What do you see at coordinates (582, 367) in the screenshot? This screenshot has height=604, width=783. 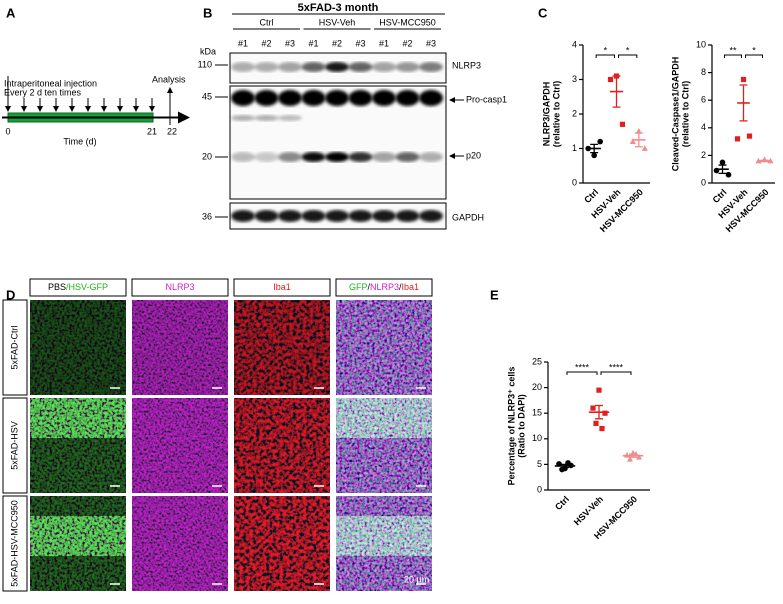 I see `significance-label: ****` at bounding box center [582, 367].